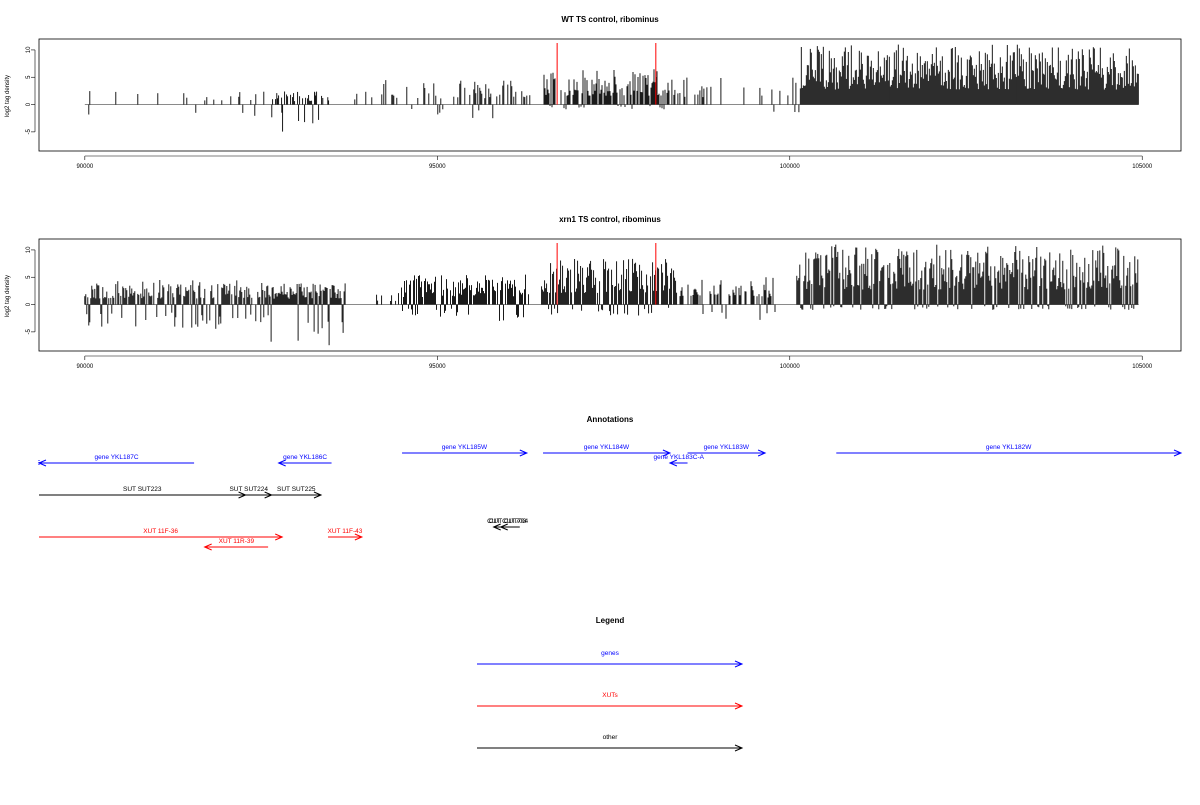  What do you see at coordinates (611, 87) in the screenshot?
I see `wt-density-bars` at bounding box center [611, 87].